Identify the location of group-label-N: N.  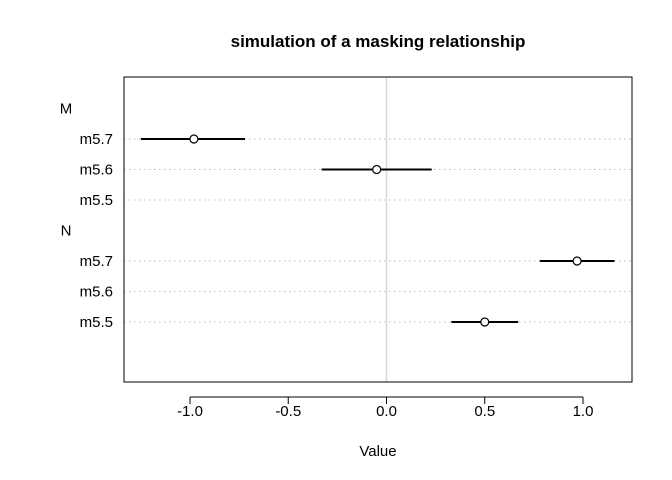
(66, 231).